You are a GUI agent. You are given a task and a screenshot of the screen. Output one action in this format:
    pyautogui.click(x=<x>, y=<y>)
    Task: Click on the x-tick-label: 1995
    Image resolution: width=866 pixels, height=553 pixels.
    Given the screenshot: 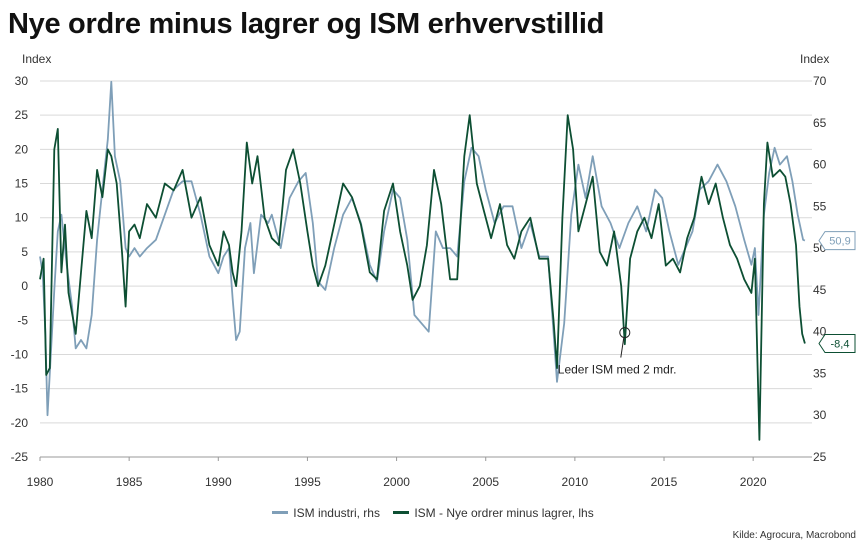 What is the action you would take?
    pyautogui.click(x=307, y=482)
    